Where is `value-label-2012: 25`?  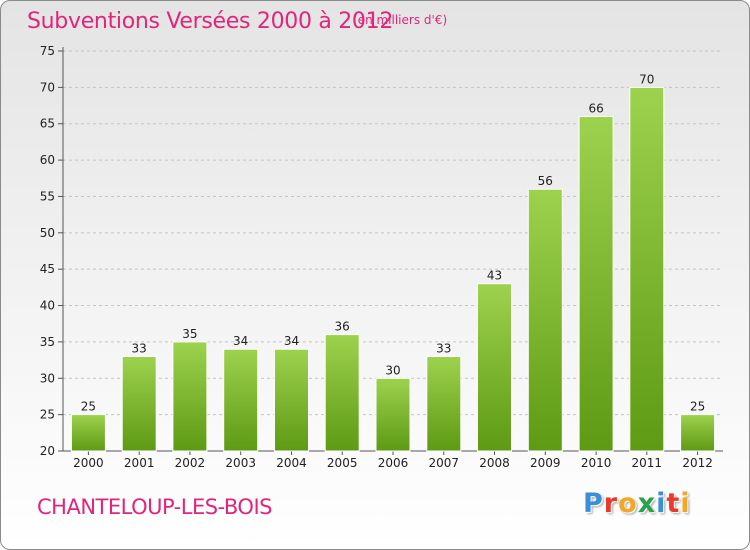
value-label-2012: 25 is located at coordinates (697, 407).